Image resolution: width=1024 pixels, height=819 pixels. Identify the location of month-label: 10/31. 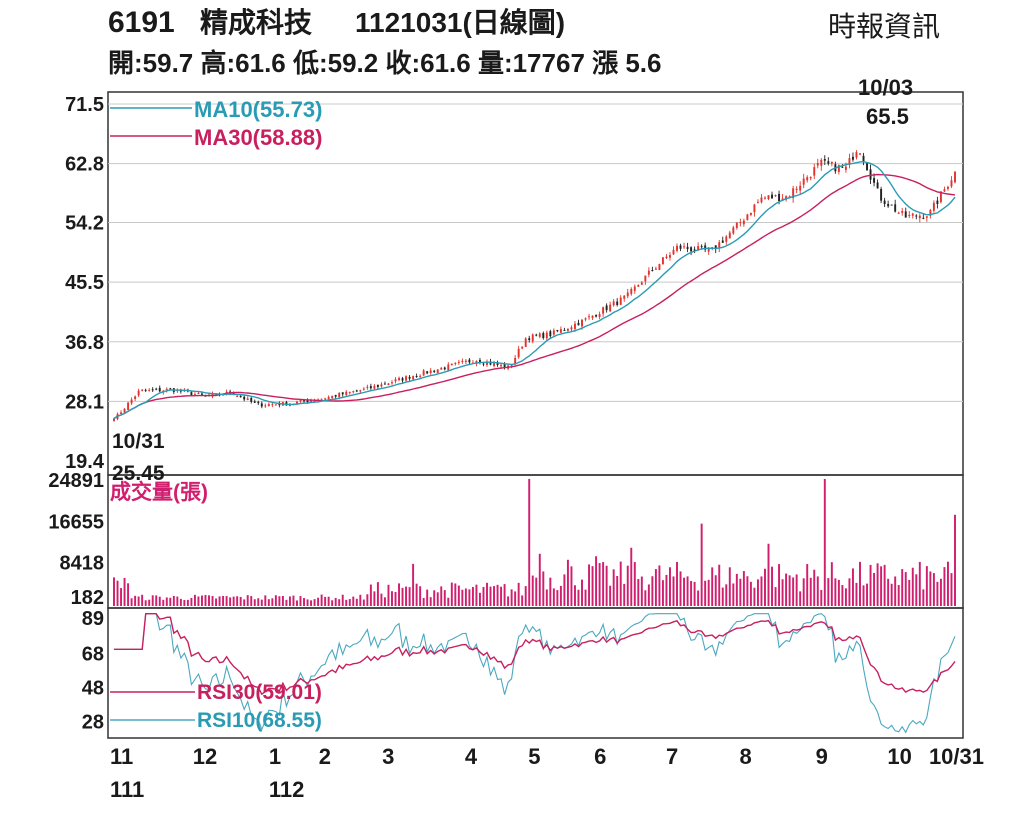
(956, 756).